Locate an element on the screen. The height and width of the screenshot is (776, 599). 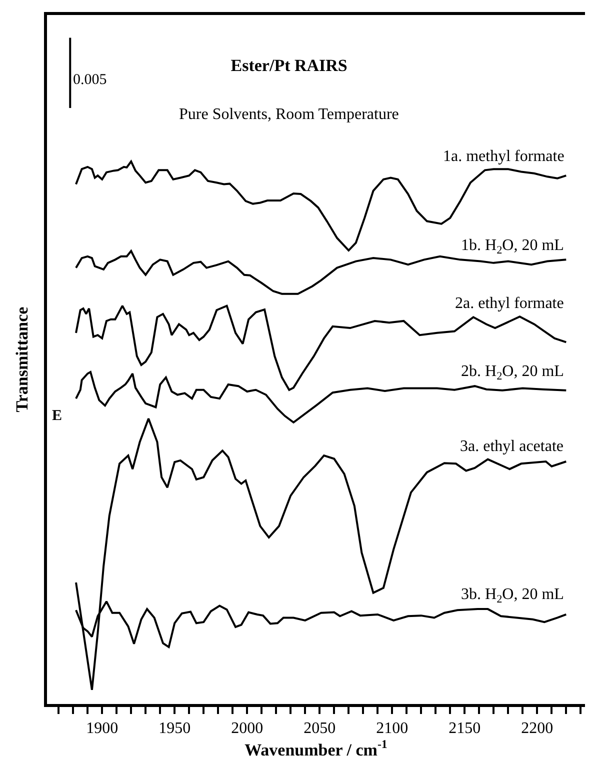
series-label: 1b. H$_{2}$O, 20 mL is located at coordinates (512, 246).